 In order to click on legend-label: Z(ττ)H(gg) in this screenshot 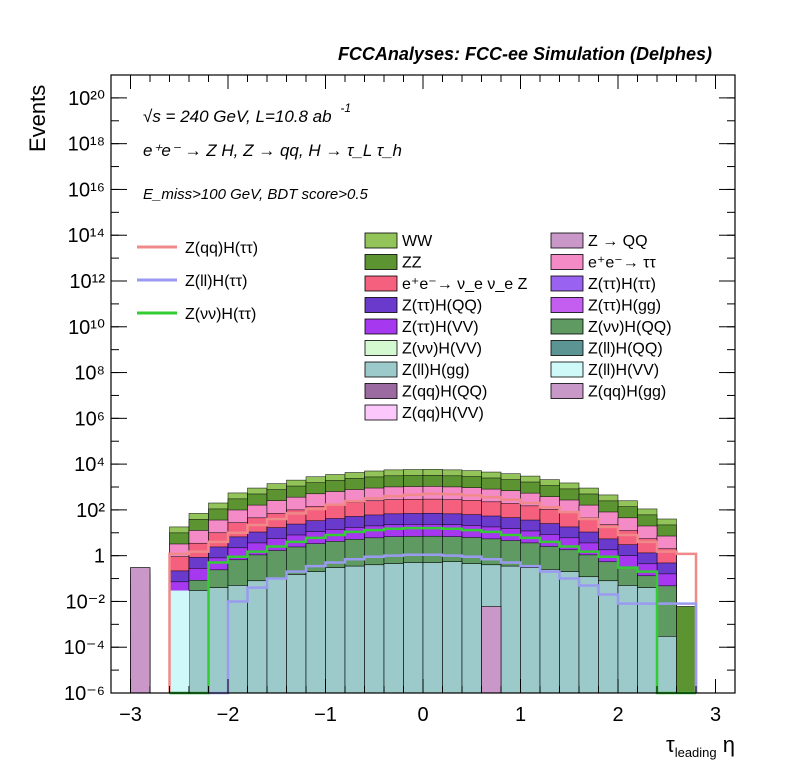, I will do `click(624, 306)`.